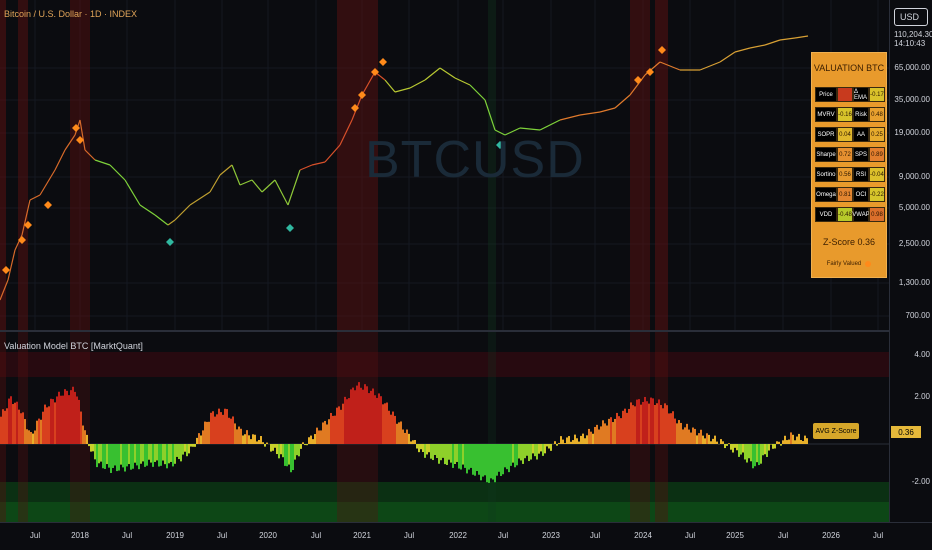 The width and height of the screenshot is (932, 550). I want to click on time-scale-label: 2018, so click(80, 535).